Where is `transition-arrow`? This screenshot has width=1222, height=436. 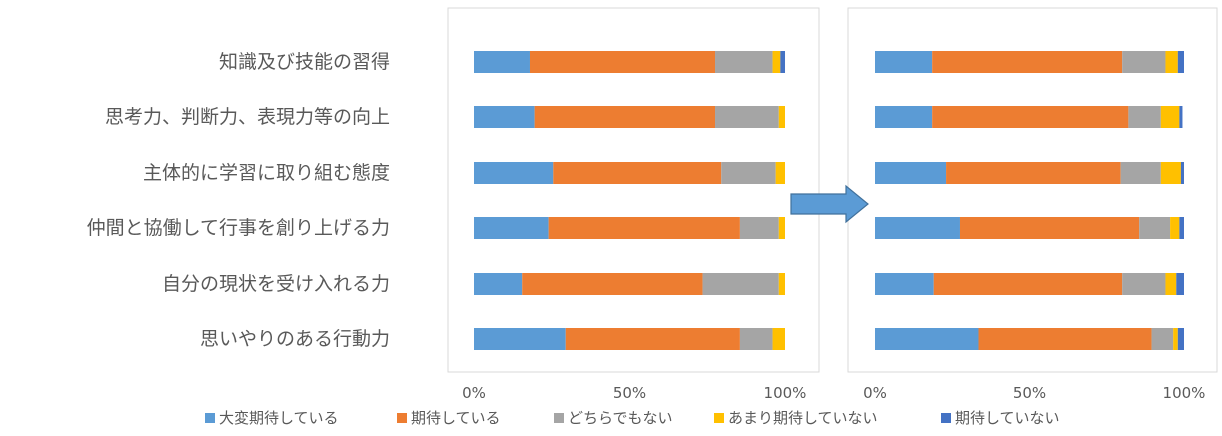 transition-arrow is located at coordinates (829, 204).